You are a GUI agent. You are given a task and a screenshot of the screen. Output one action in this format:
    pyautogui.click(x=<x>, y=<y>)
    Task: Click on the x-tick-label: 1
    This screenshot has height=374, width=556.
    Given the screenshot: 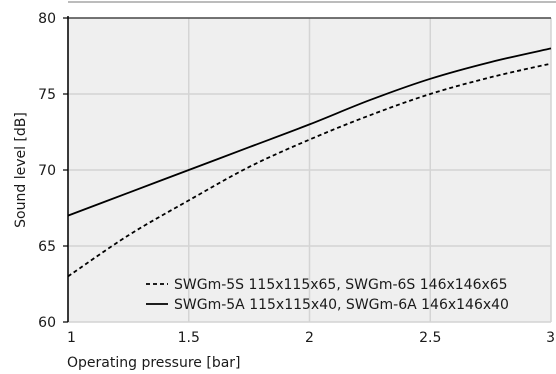 What is the action you would take?
    pyautogui.click(x=71, y=338)
    